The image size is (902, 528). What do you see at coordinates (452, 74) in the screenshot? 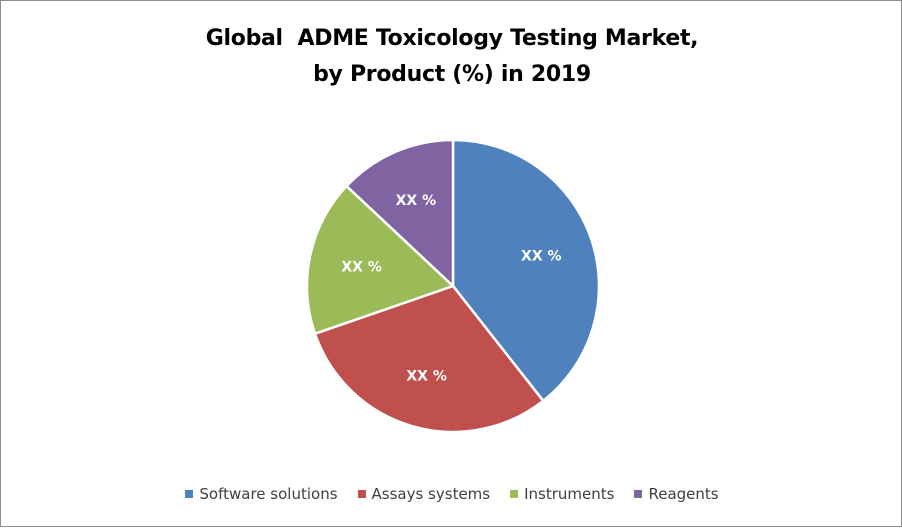
I see `chart-title-line-2: by Product (%) in 2019` at bounding box center [452, 74].